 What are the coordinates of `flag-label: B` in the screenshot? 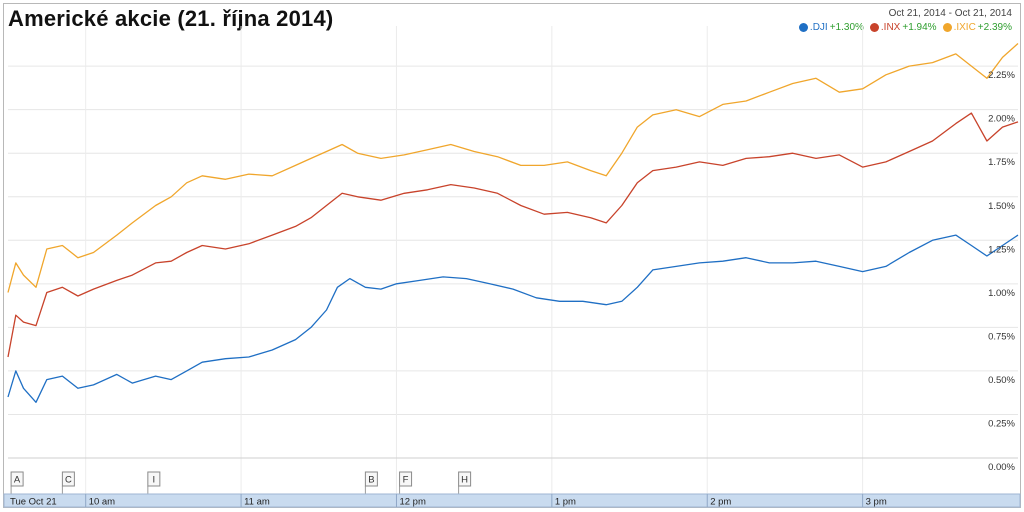 It's located at (371, 480).